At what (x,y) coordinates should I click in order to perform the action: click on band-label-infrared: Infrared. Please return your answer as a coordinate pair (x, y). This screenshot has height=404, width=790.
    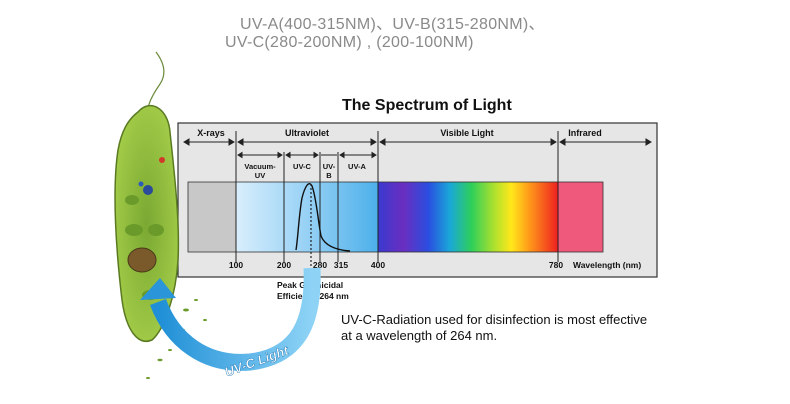
    Looking at the image, I should click on (585, 133).